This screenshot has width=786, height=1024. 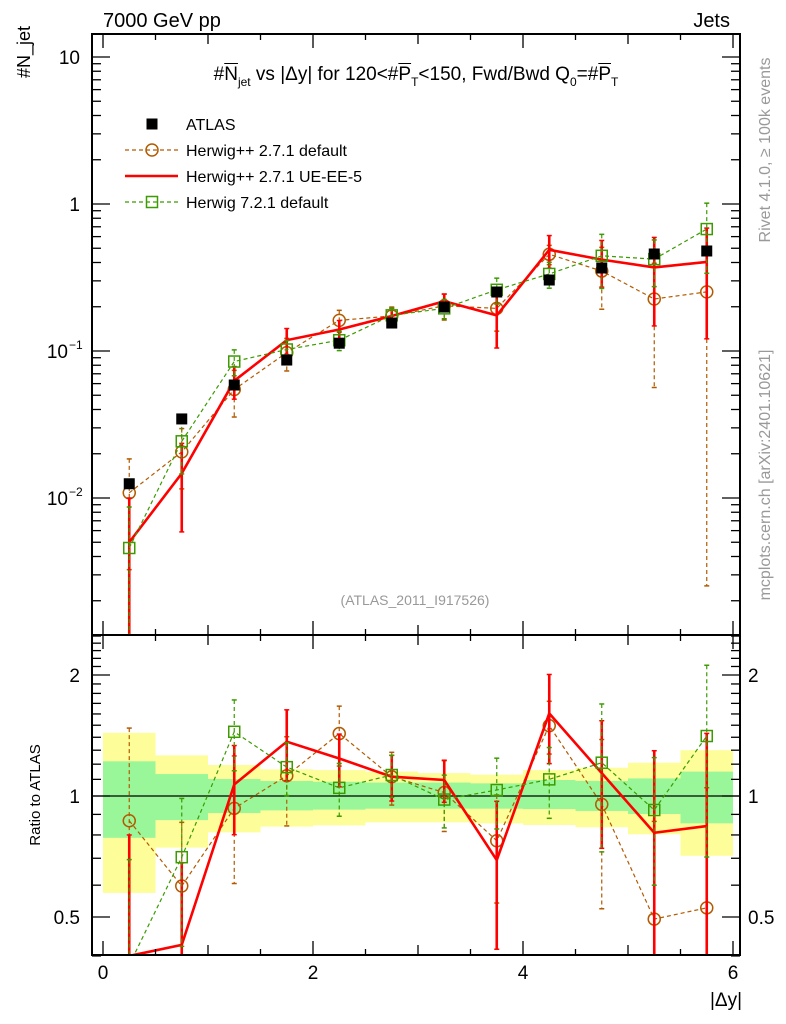 I want to click on header-energy-label: 7000 GeV pp, so click(x=162, y=21).